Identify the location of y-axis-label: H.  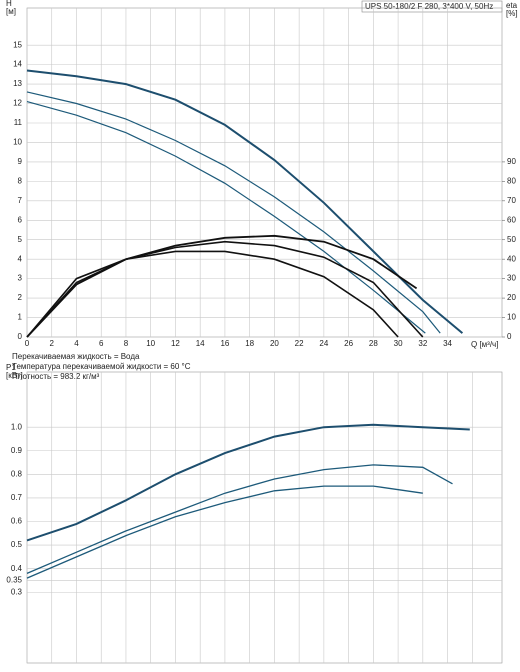
(9, 4).